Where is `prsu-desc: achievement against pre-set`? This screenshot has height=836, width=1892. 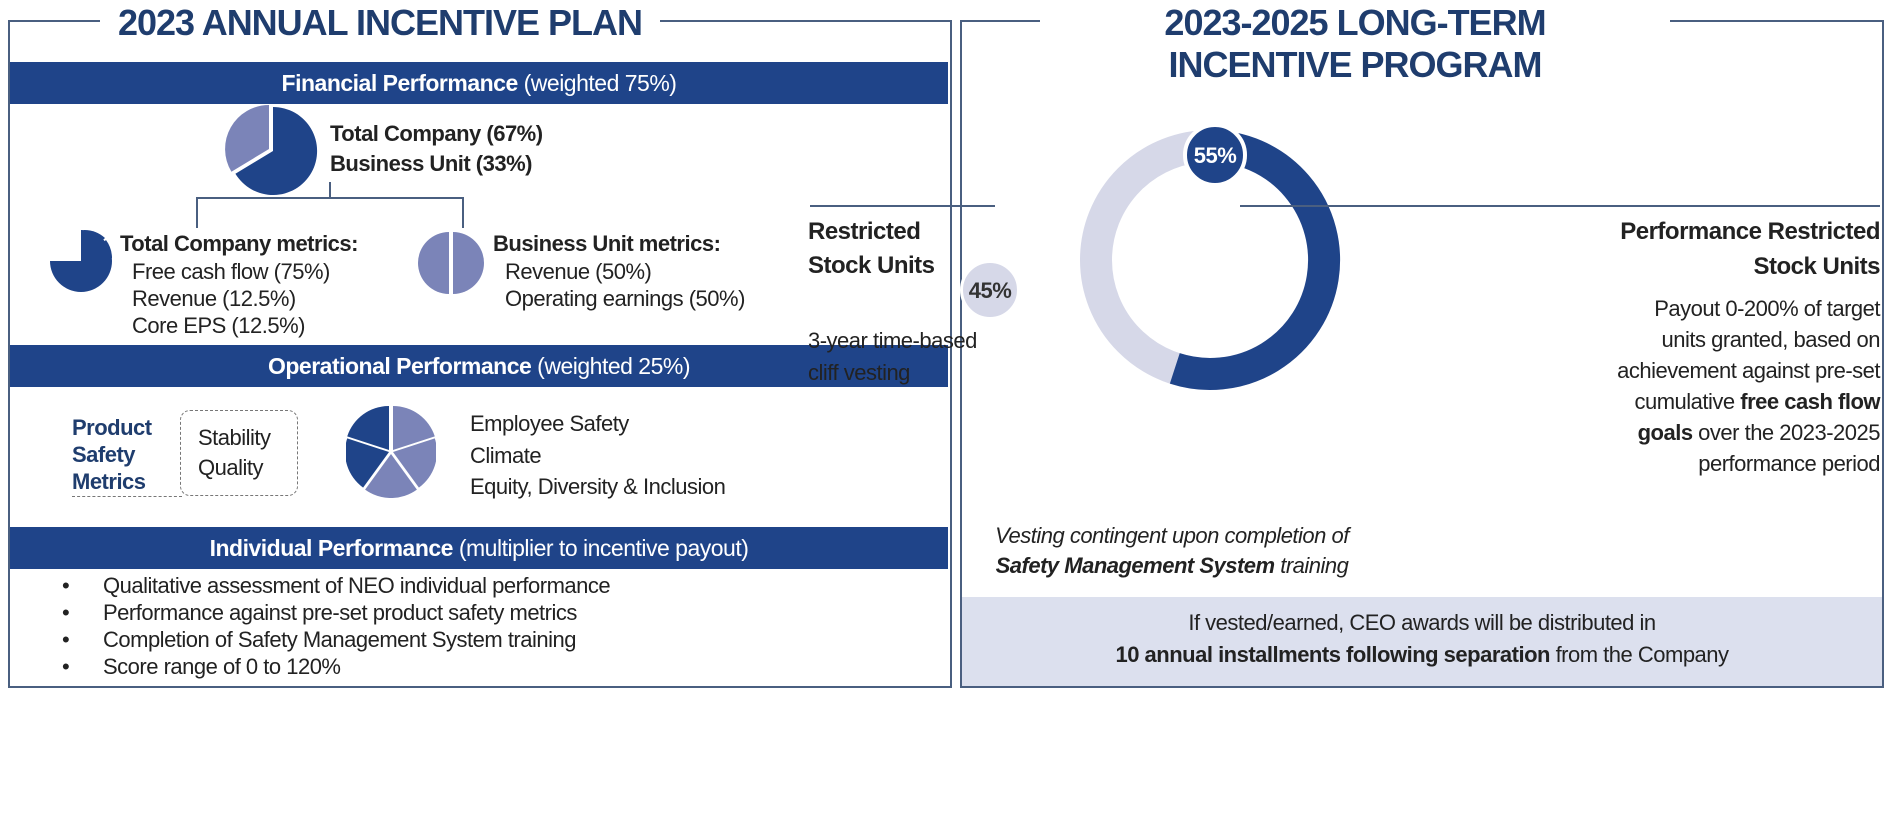 prsu-desc: achievement against pre-set is located at coordinates (1748, 370).